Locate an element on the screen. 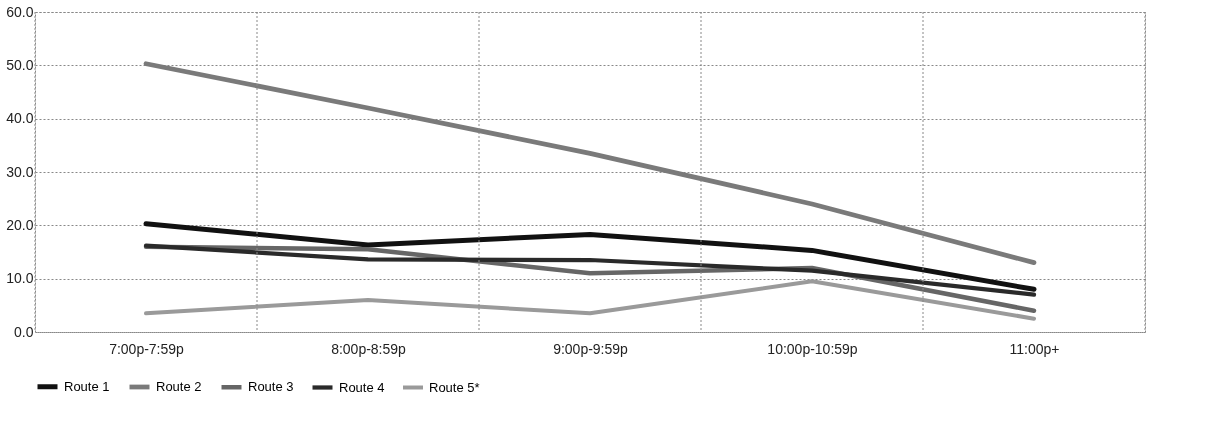  legend-label: Route 3 is located at coordinates (271, 387).